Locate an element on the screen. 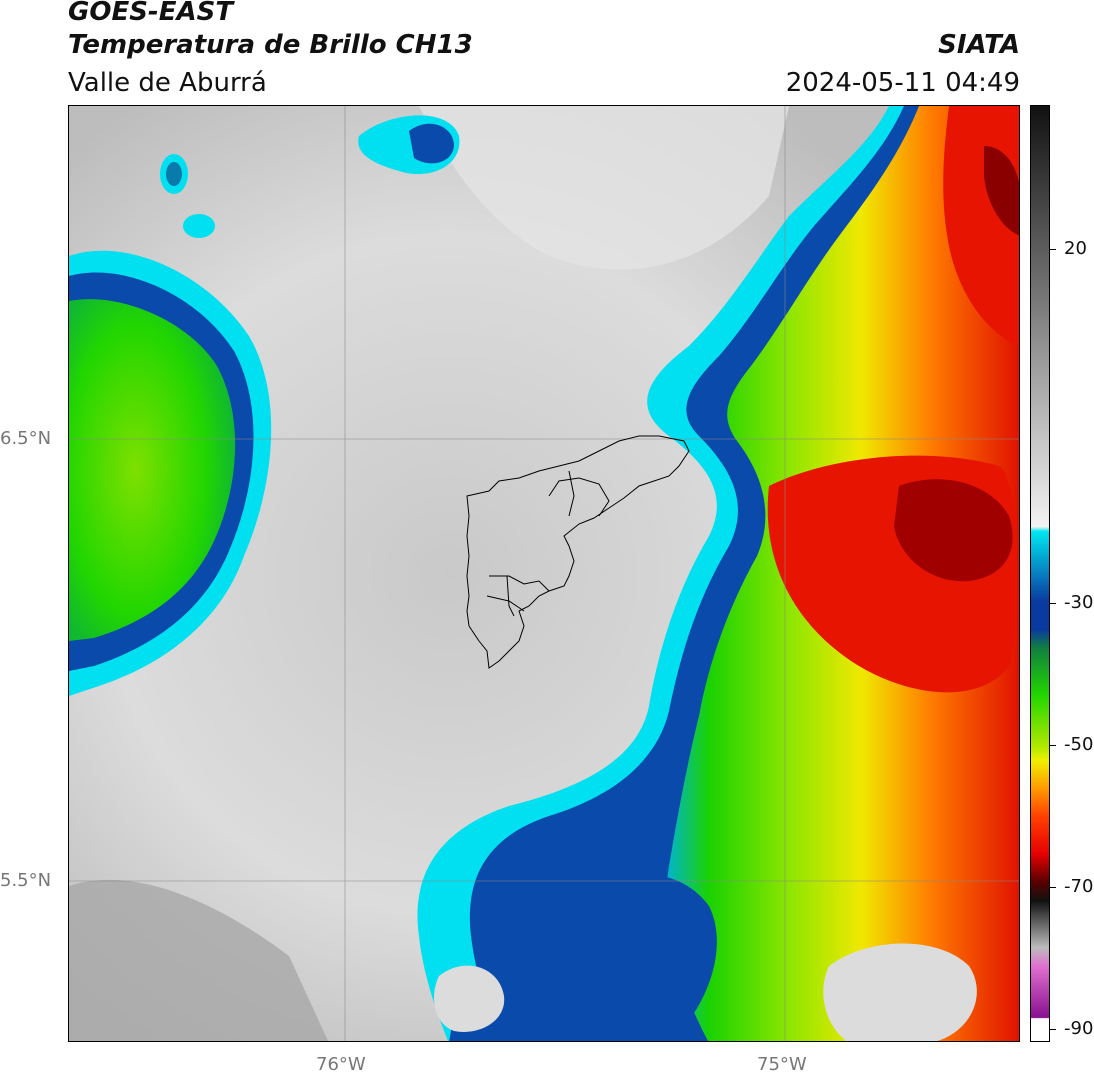 The height and width of the screenshot is (1078, 1094). lon-label-76w: 76°W is located at coordinates (341, 1064).